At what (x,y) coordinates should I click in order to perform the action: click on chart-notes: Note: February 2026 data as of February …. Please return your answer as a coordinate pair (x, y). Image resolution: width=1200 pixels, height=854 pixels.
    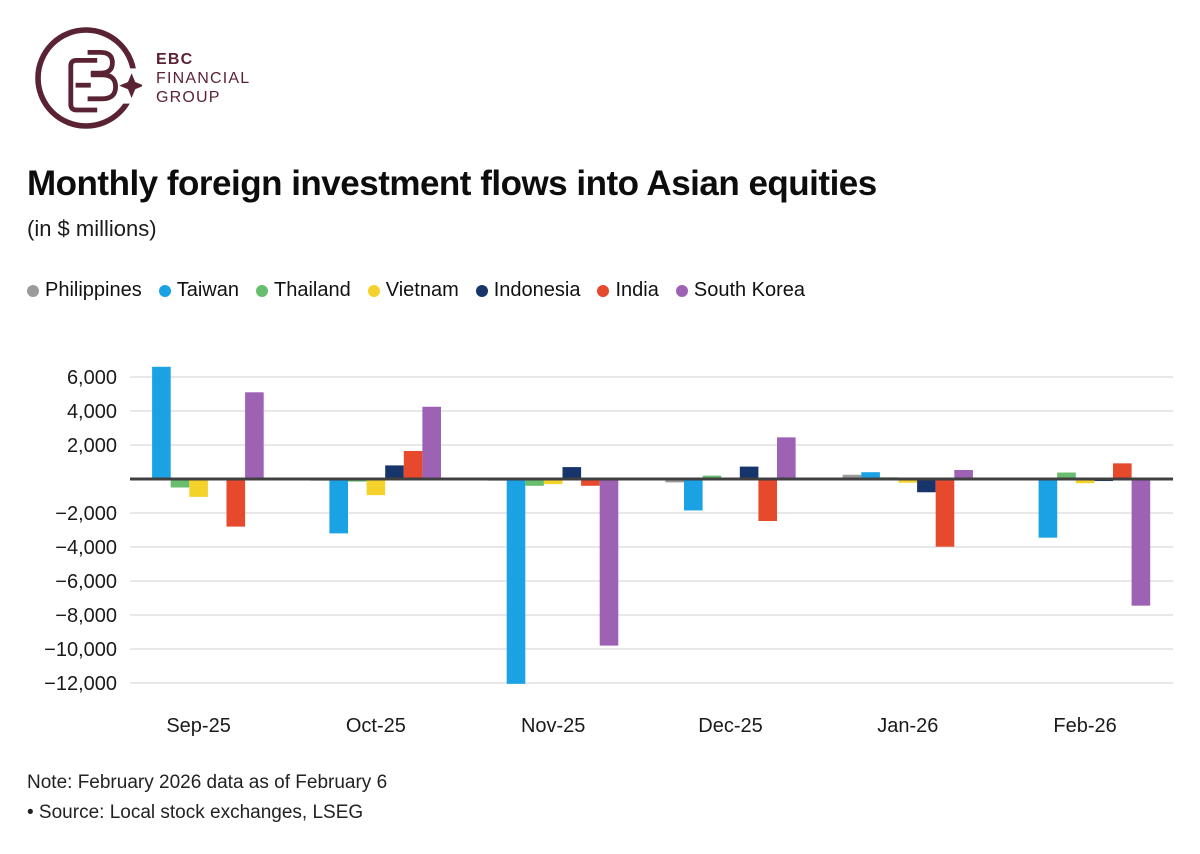
    Looking at the image, I should click on (207, 798).